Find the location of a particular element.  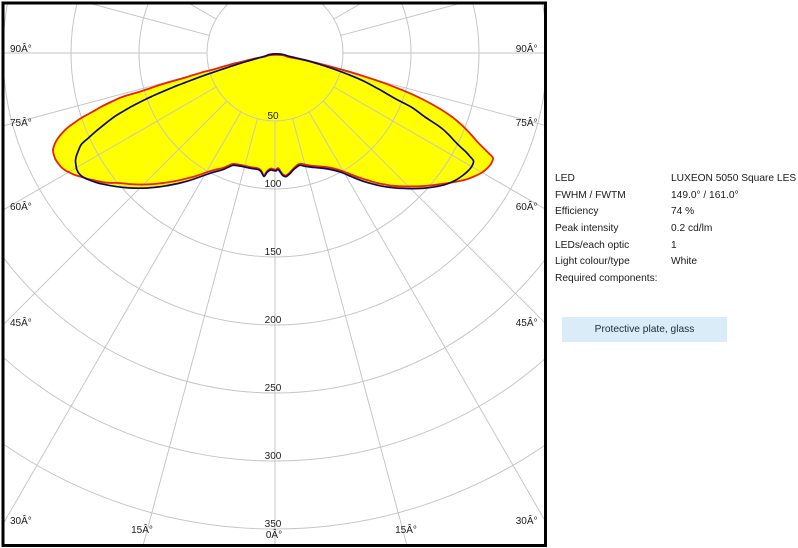

svg-text: 150 is located at coordinates (273, 252).